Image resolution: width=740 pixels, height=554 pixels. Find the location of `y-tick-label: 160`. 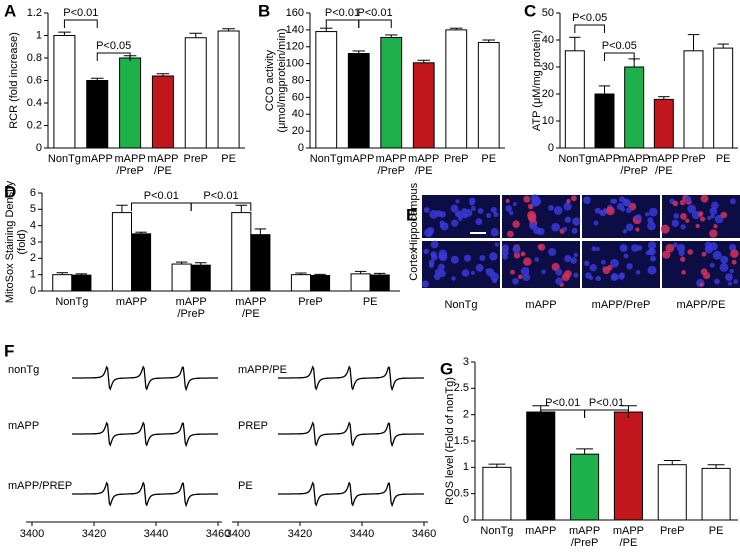

y-tick-label: 160 is located at coordinates (295, 13).